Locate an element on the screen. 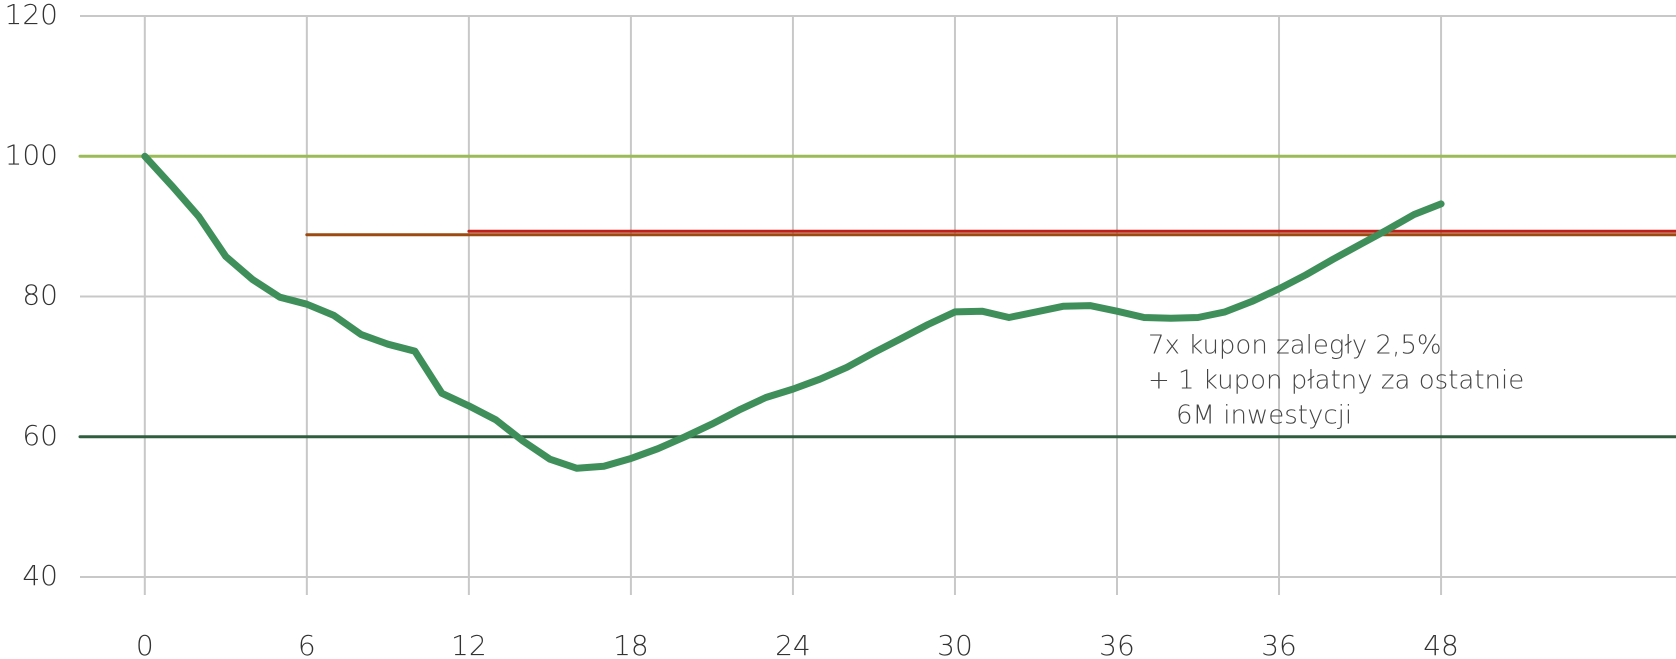 The image size is (1676, 659). x-tick-label: 30 is located at coordinates (955, 644).